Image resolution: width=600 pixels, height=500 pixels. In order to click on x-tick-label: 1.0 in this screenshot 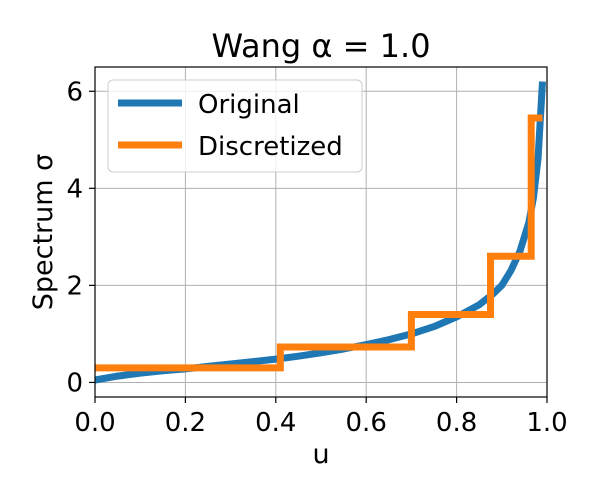, I will do `click(546, 423)`.